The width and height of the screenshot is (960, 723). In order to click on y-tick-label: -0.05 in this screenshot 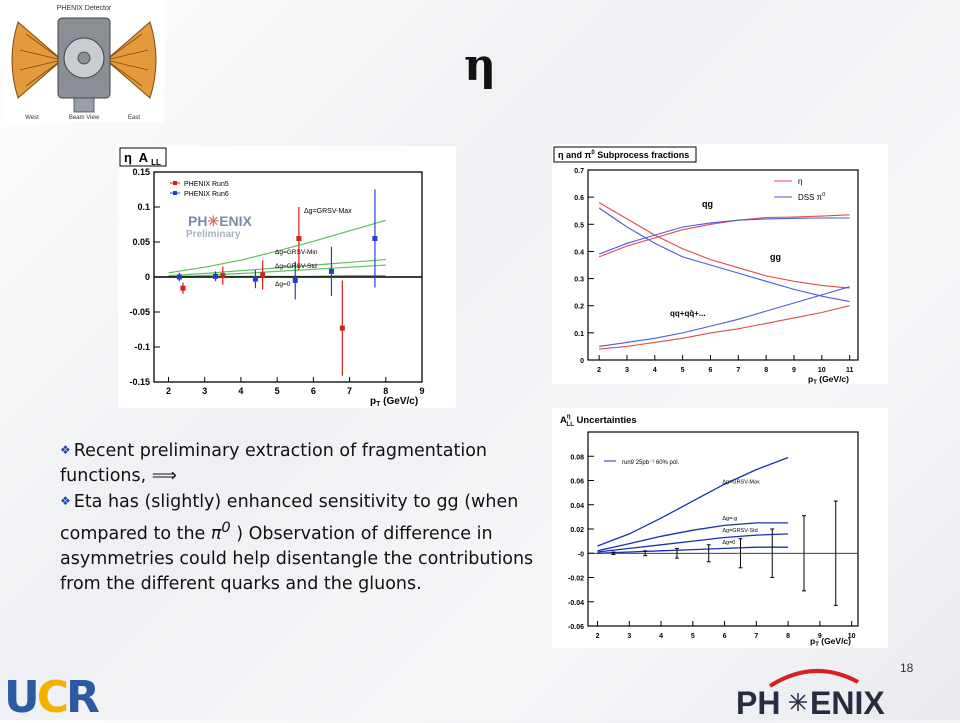, I will do `click(139, 312)`.